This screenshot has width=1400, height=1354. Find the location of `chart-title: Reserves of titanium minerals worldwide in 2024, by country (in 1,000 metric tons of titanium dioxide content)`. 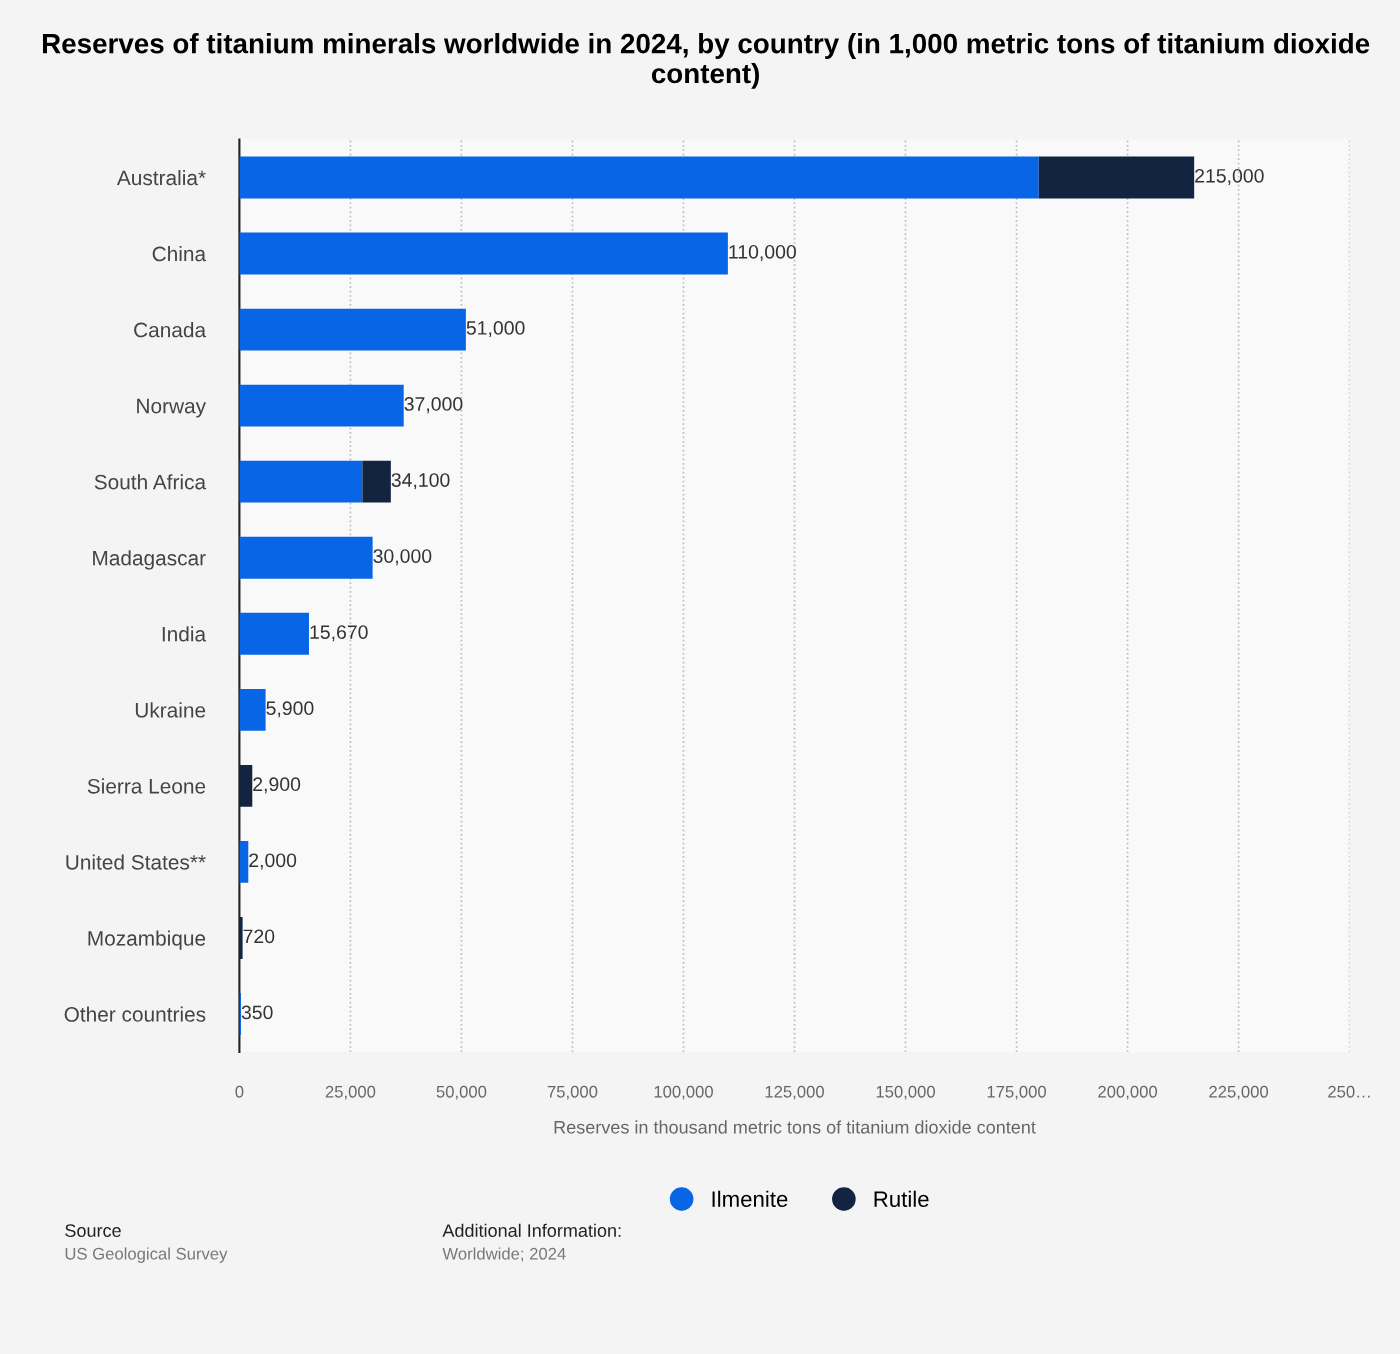

chart-title: Reserves of titanium minerals worldwide in 2024, by country (in 1,000 metric tons of titanium dioxide content) is located at coordinates (706, 61).